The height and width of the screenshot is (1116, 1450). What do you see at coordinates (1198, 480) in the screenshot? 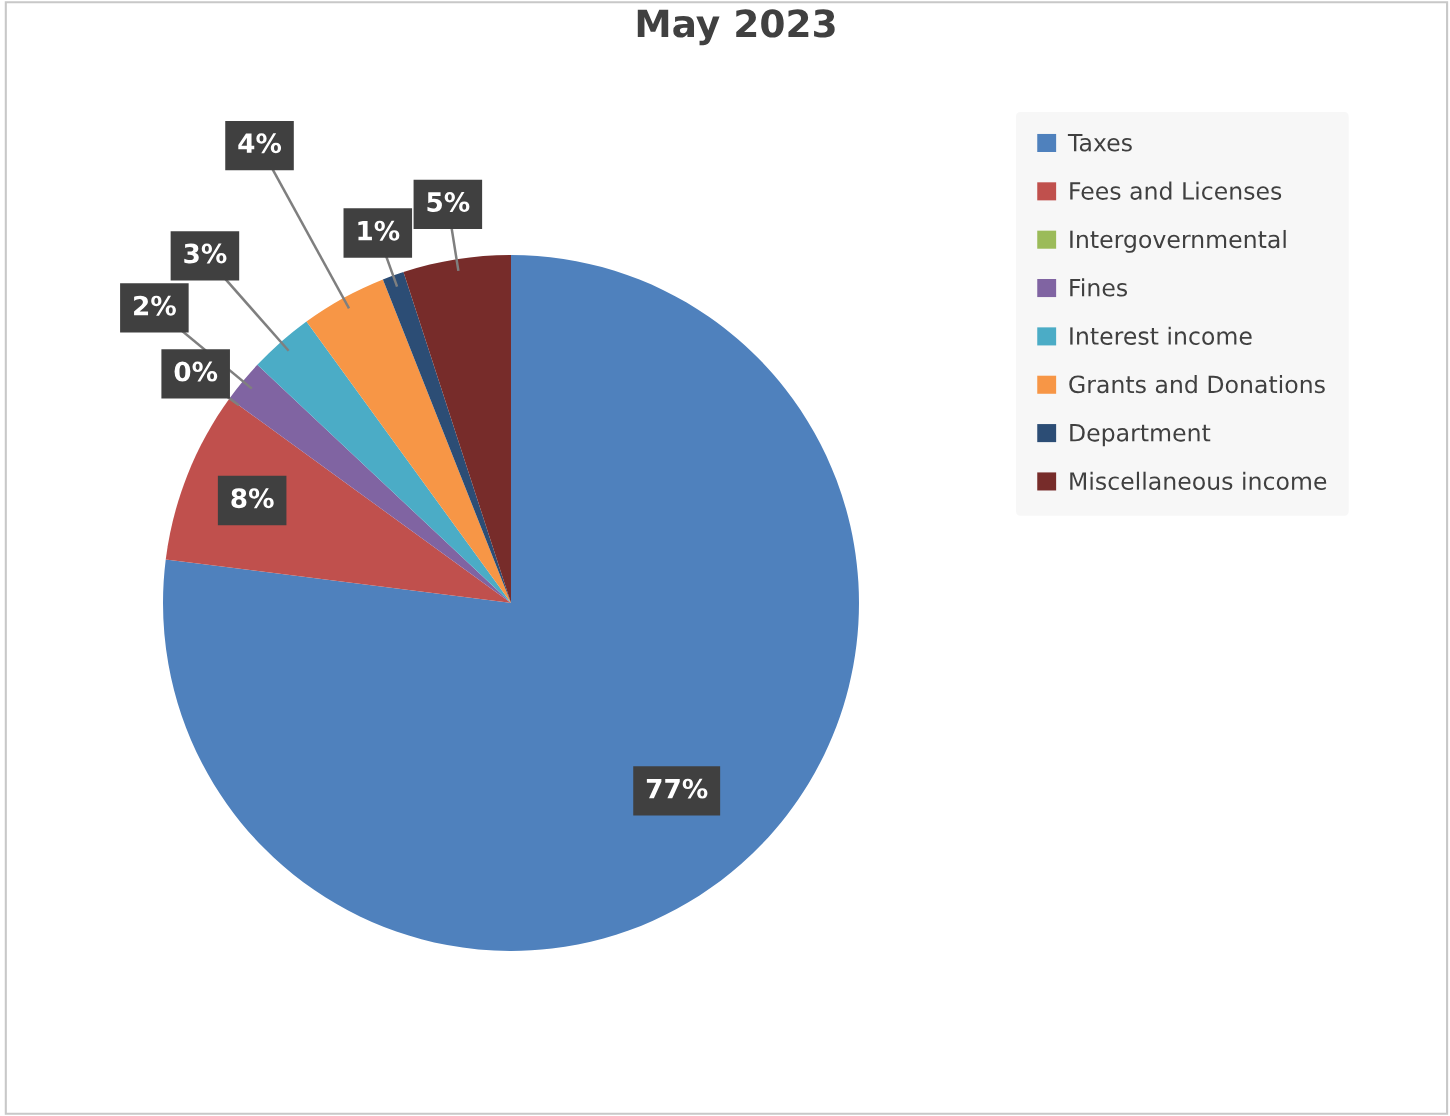
I see `legend-label: Miscellaneous income` at bounding box center [1198, 480].